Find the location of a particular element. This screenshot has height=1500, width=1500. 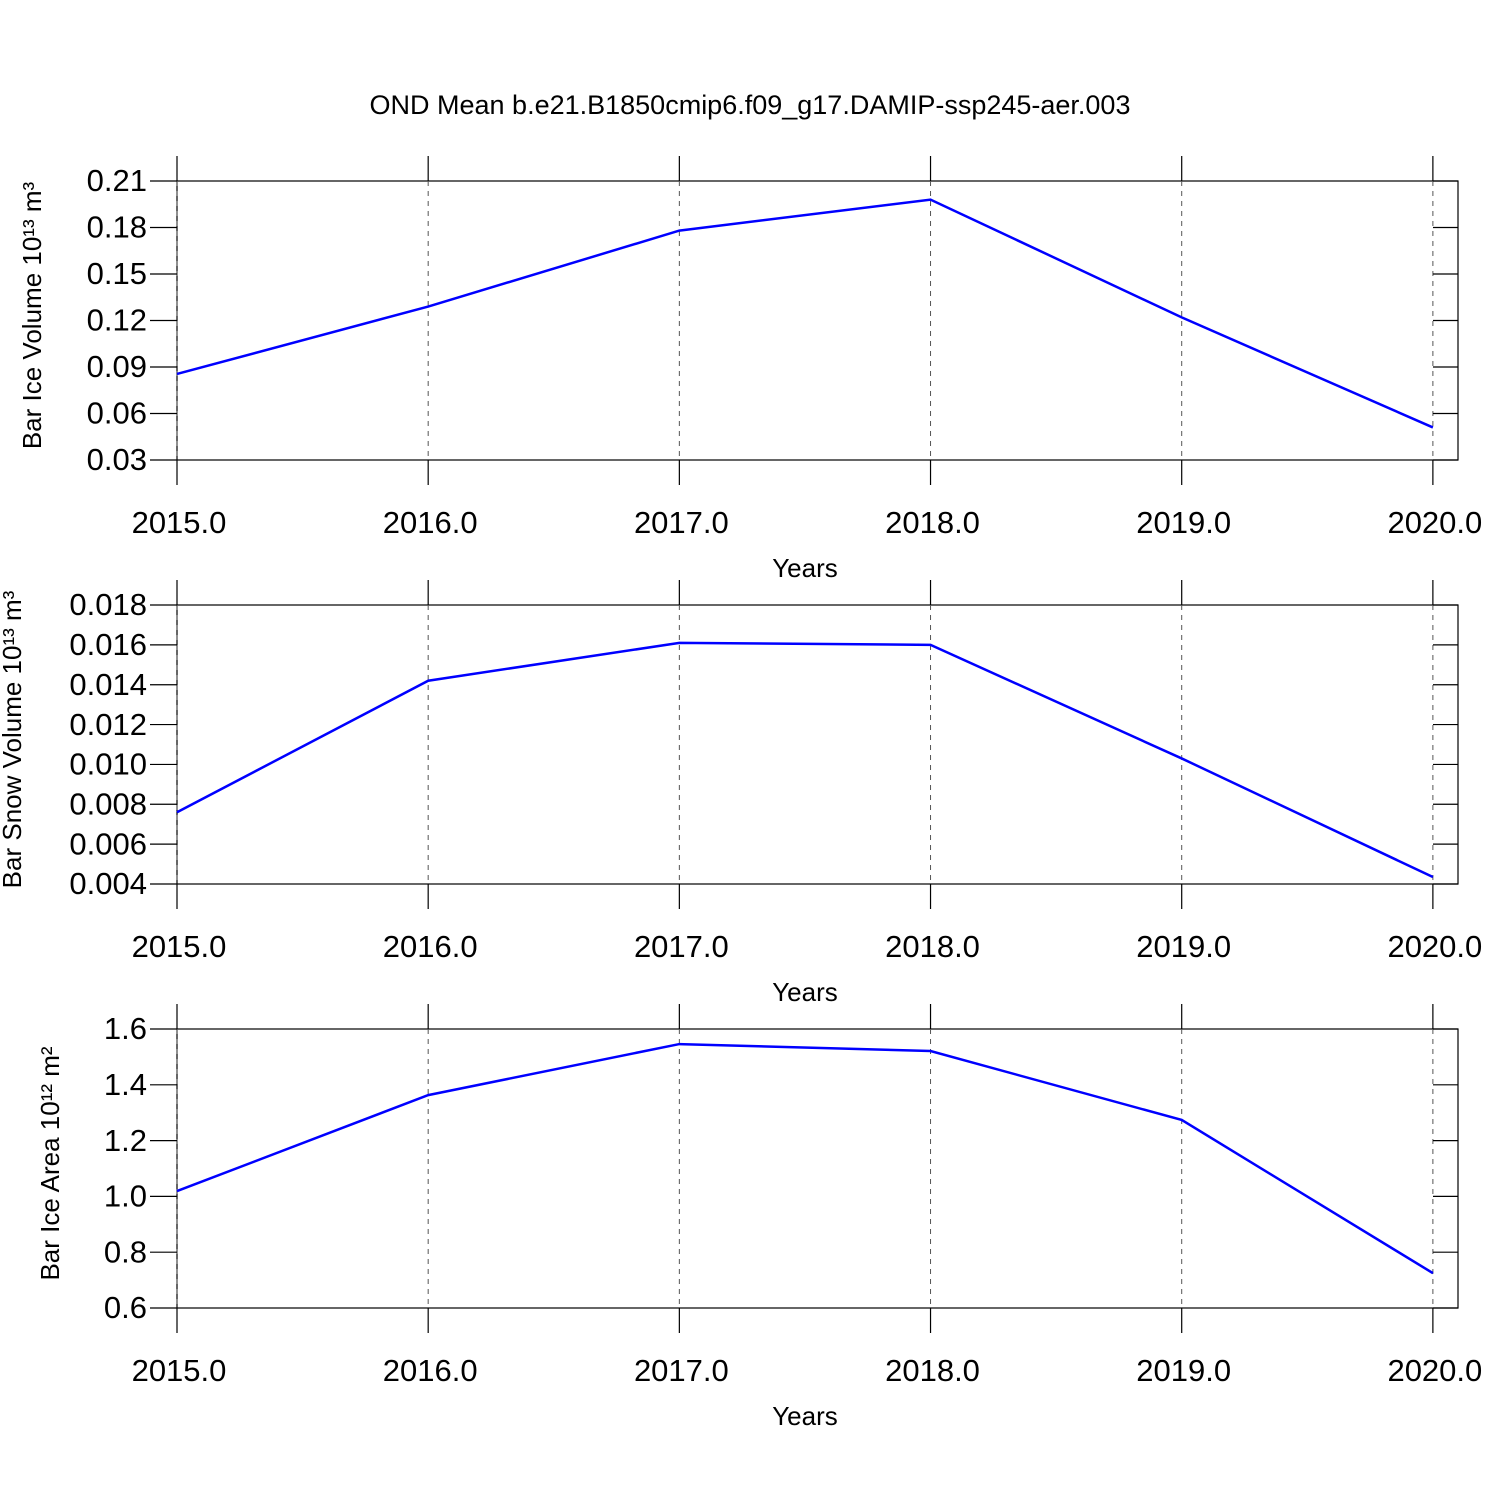

y-tick-label: 0.6 is located at coordinates (125, 1307).